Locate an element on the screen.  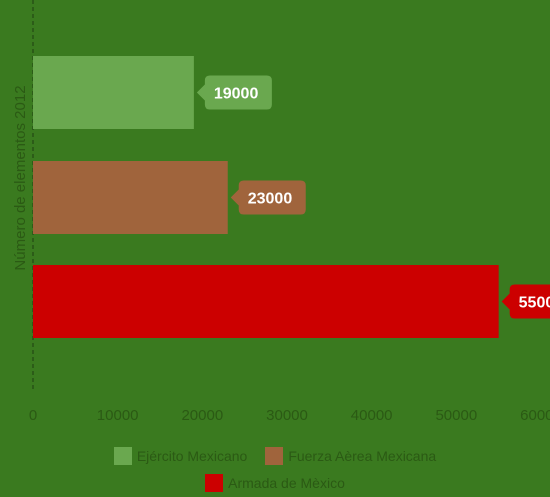
x-tick-label-30000: 30000 is located at coordinates (287, 415).